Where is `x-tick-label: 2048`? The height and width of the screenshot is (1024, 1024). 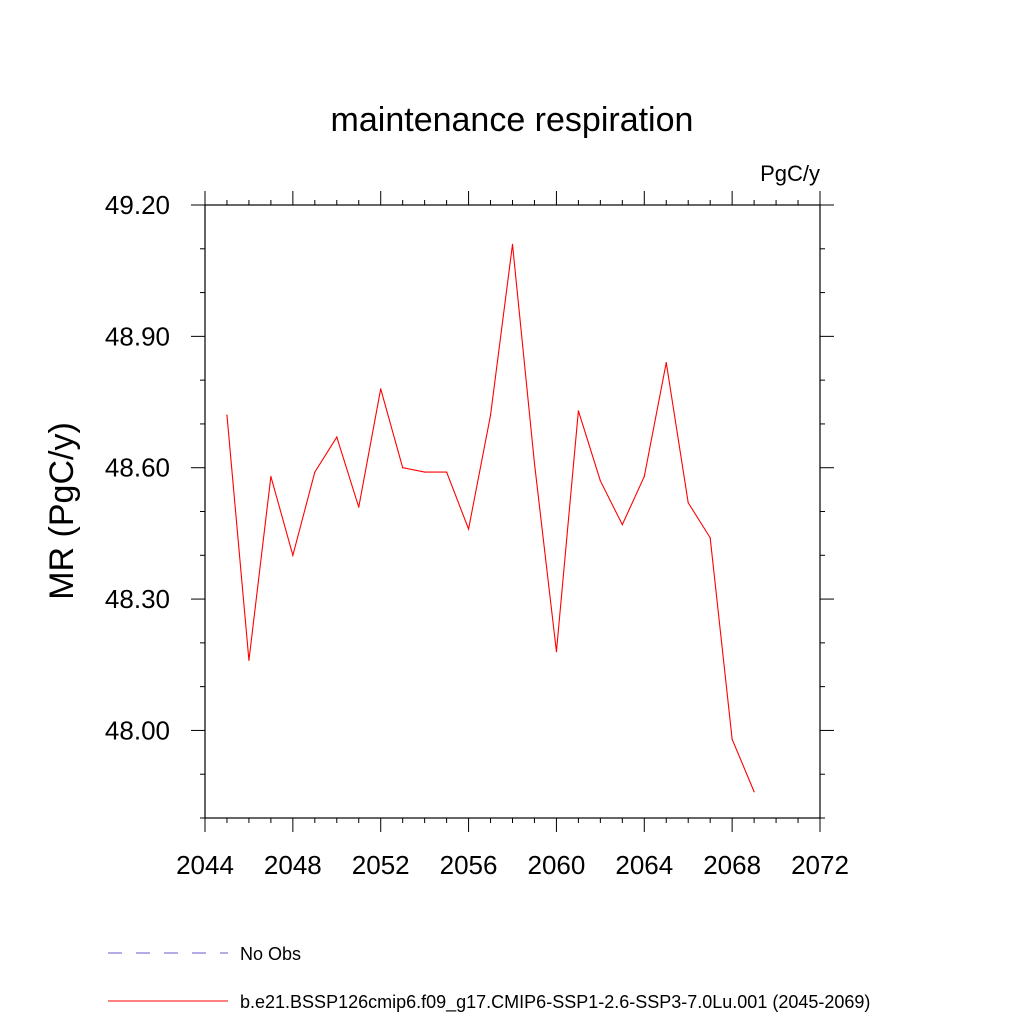 x-tick-label: 2048 is located at coordinates (293, 865).